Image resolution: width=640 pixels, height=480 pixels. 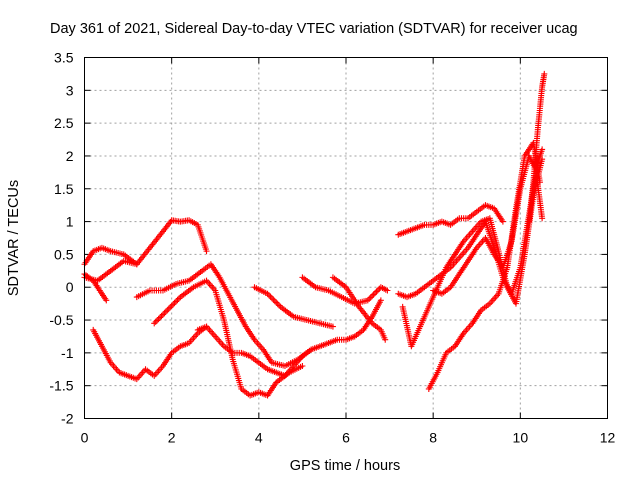 What do you see at coordinates (61, 386) in the screenshot?
I see `y-tick-label: -1.5` at bounding box center [61, 386].